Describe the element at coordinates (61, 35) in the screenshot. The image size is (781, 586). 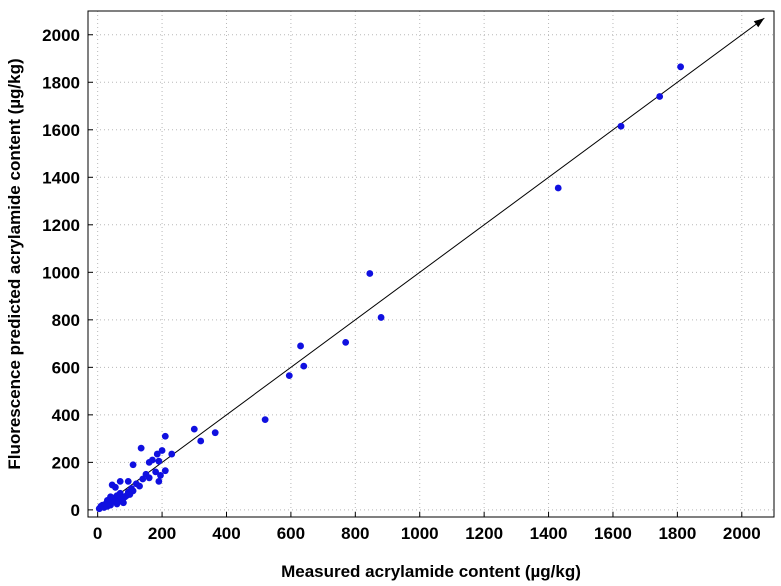
I see `y-tick-label: 2000` at that location.